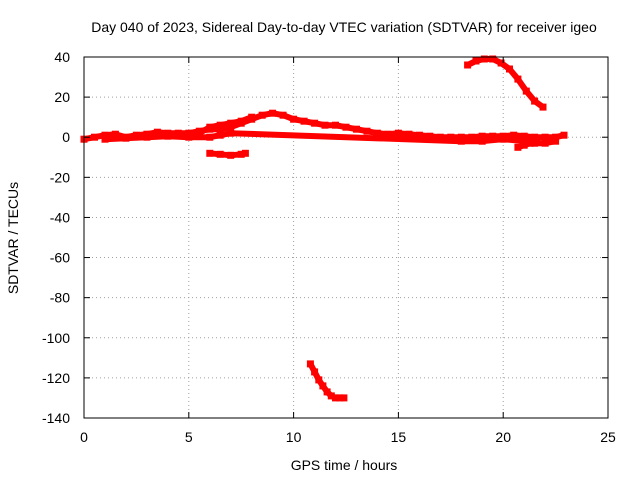 The height and width of the screenshot is (480, 640). What do you see at coordinates (608, 437) in the screenshot?
I see `x-tick-label: 25` at bounding box center [608, 437].